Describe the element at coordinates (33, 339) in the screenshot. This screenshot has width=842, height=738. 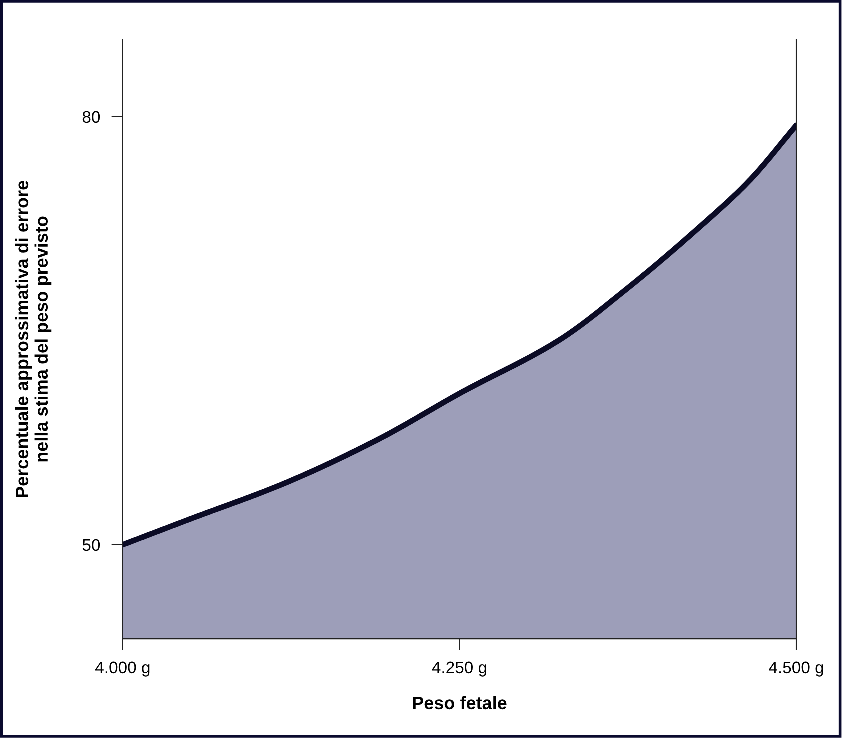
I see `y-axis-title: Percentuale approssimativa di errore nella stima del peso previsto` at that location.